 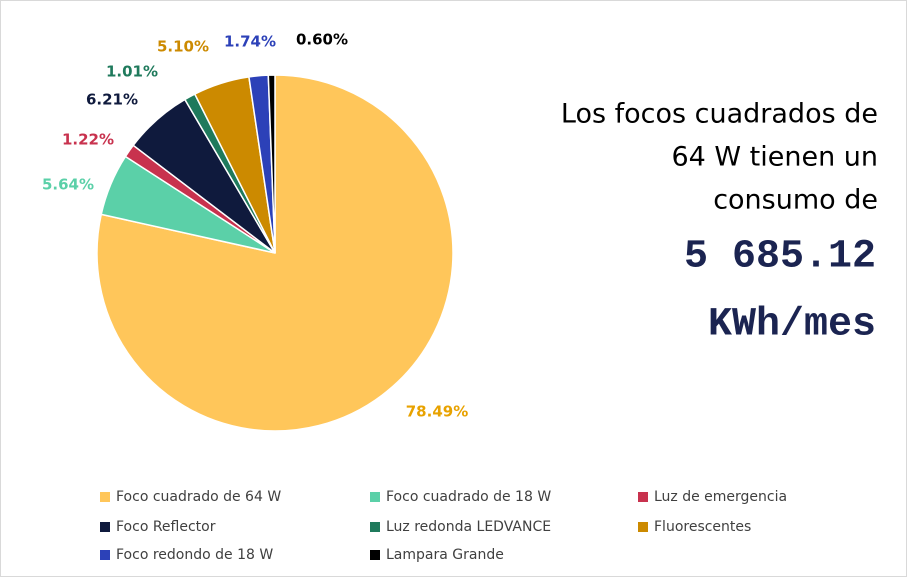 What do you see at coordinates (271, 164) in the screenshot?
I see `pie-slice` at bounding box center [271, 164].